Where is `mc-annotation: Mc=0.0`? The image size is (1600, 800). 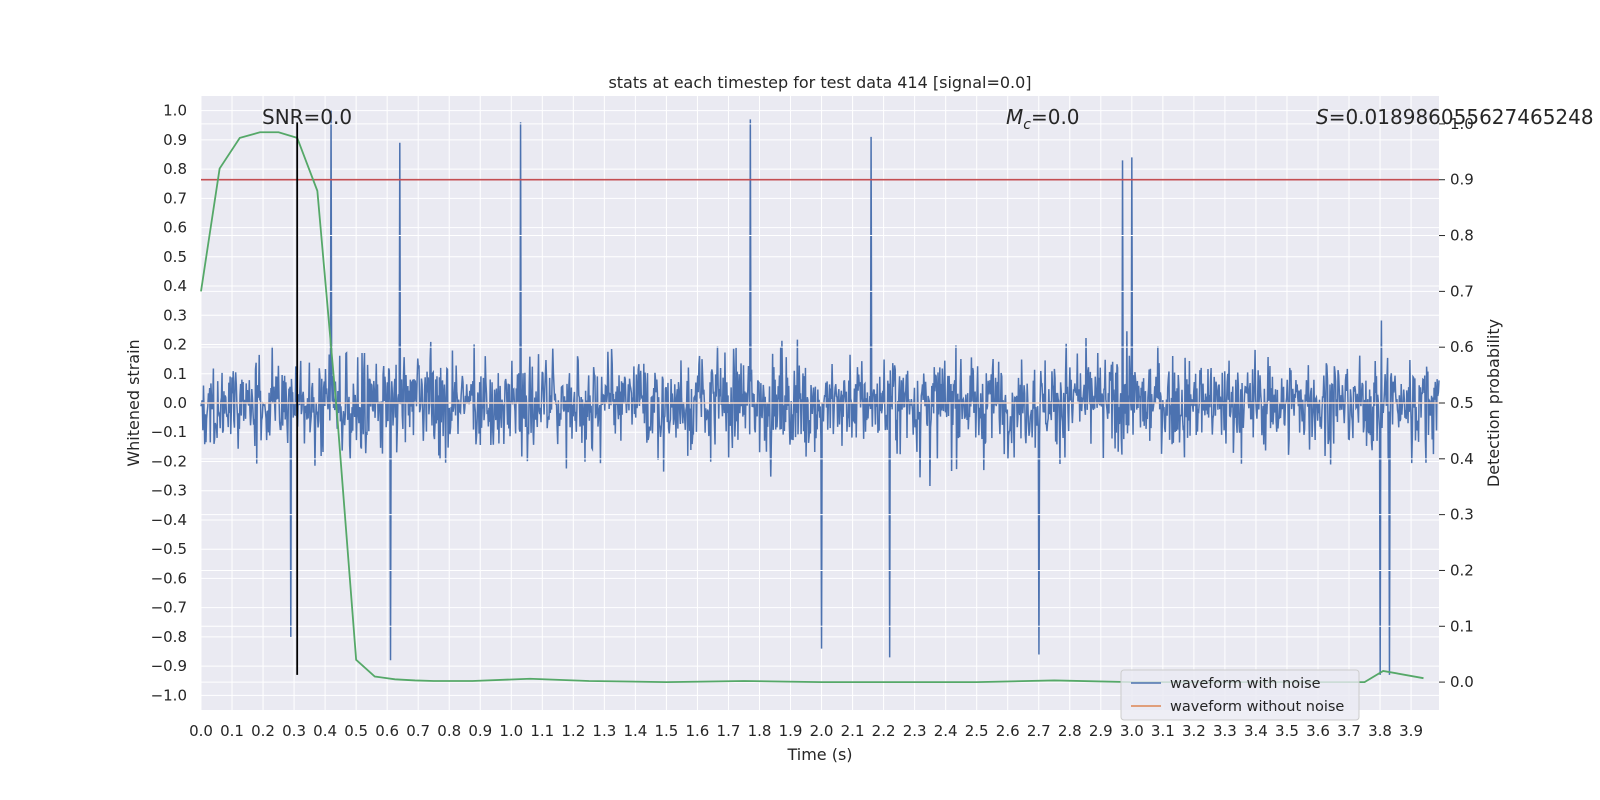 mc-annotation: Mc=0.0 is located at coordinates (1043, 119).